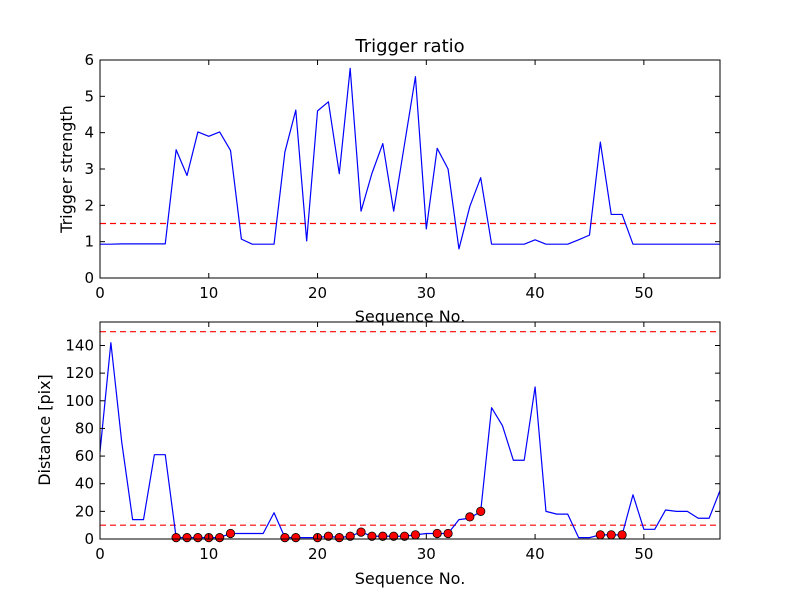 Image resolution: width=800 pixels, height=600 pixels. What do you see at coordinates (89, 205) in the screenshot?
I see `y-tick-label: 2` at bounding box center [89, 205].